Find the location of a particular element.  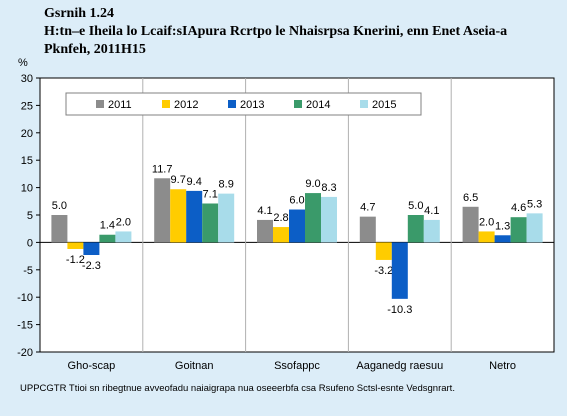

data-label: -2.3 is located at coordinates (91, 266).